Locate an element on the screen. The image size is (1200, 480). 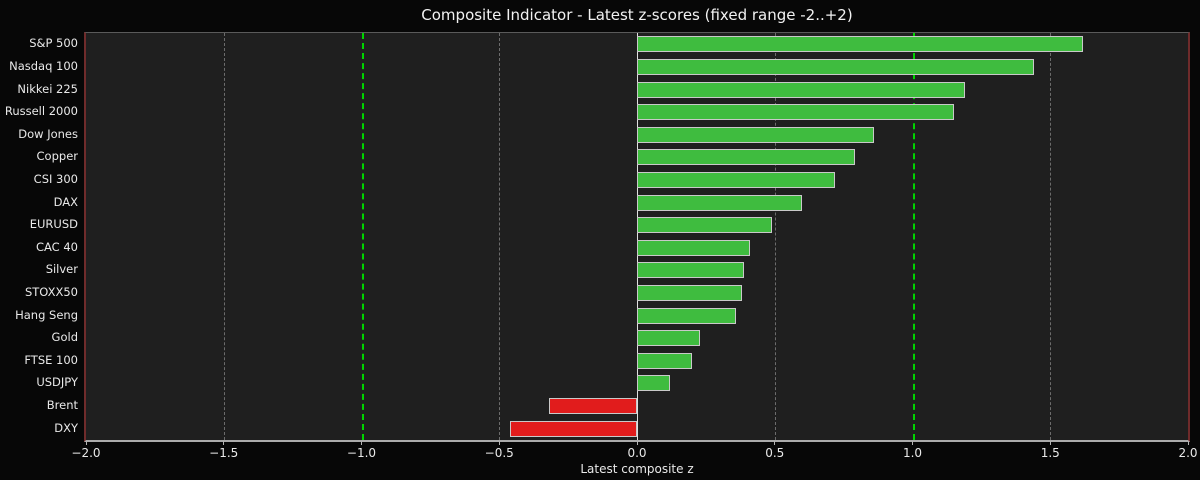
bar-usdjpy is located at coordinates (654, 383).